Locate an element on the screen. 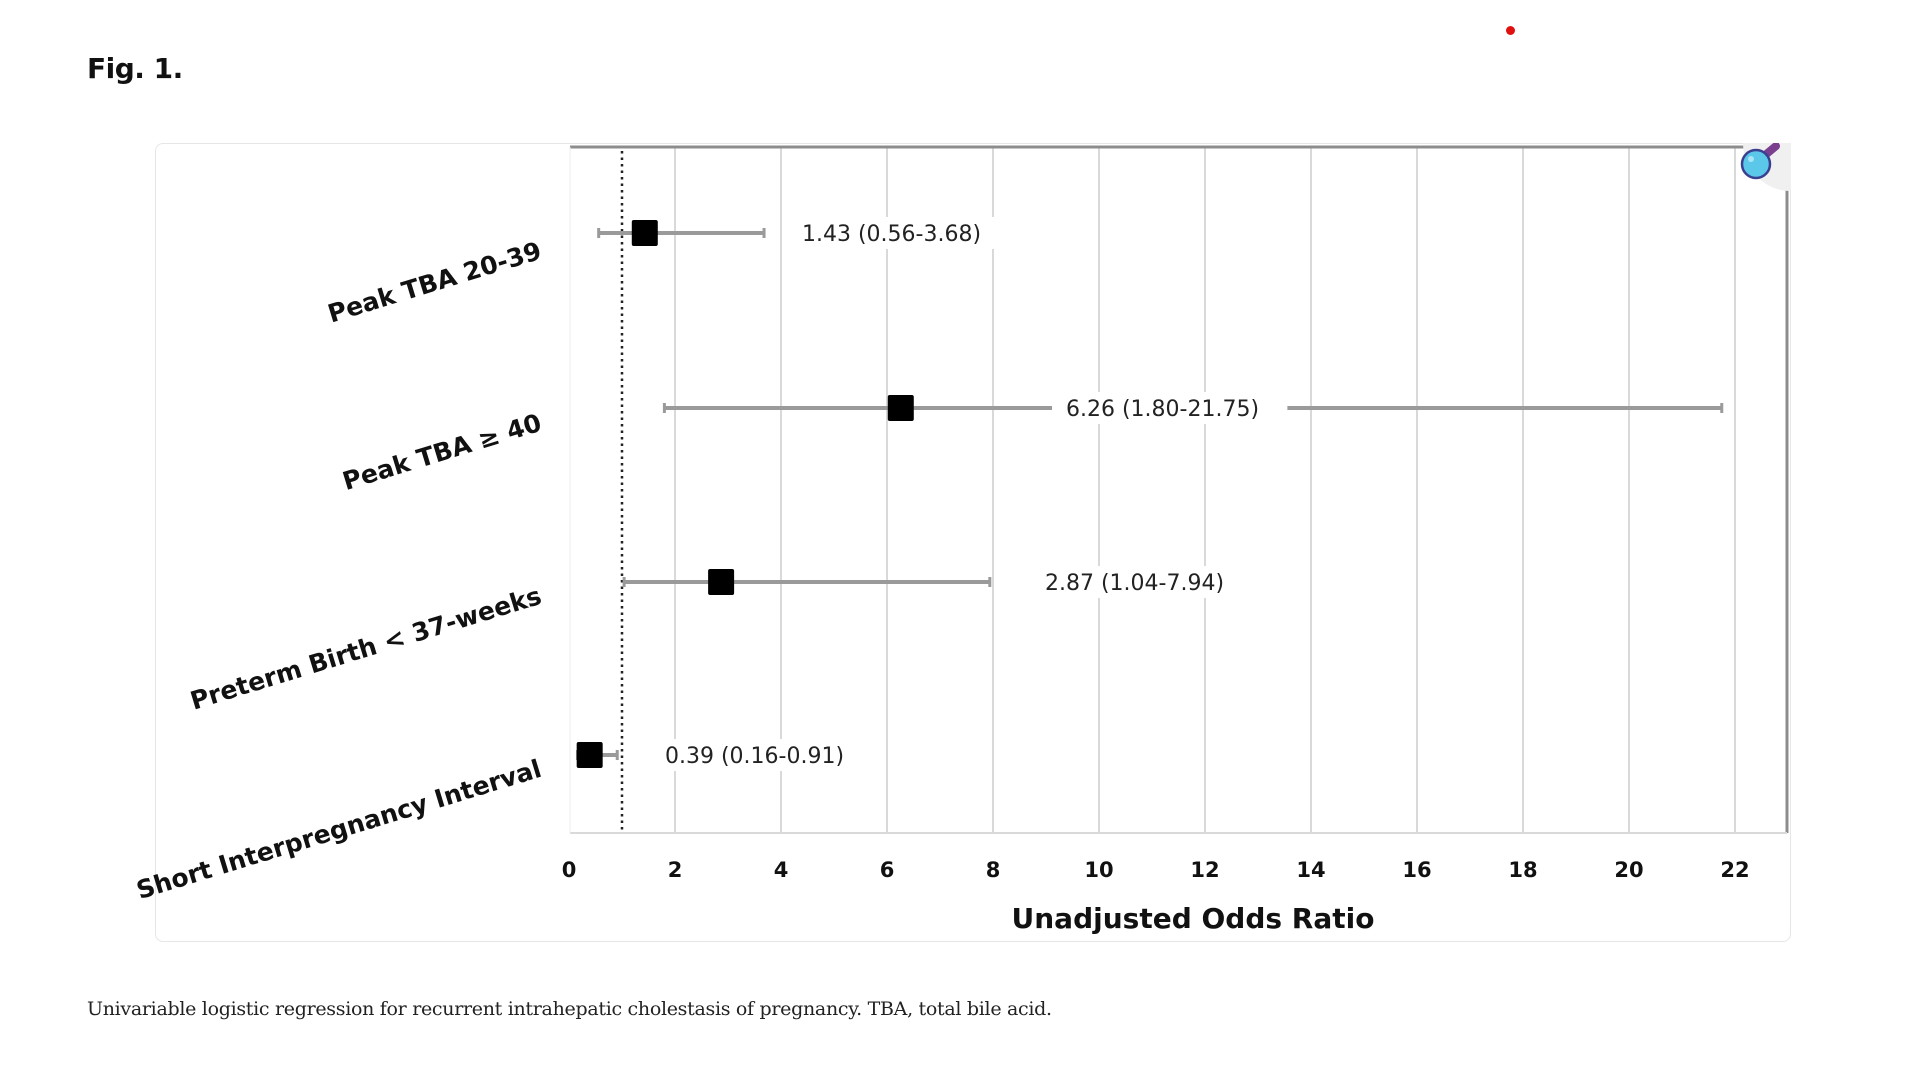  forest-row: 0.39 (0.16-0.91) is located at coordinates (725, 755).